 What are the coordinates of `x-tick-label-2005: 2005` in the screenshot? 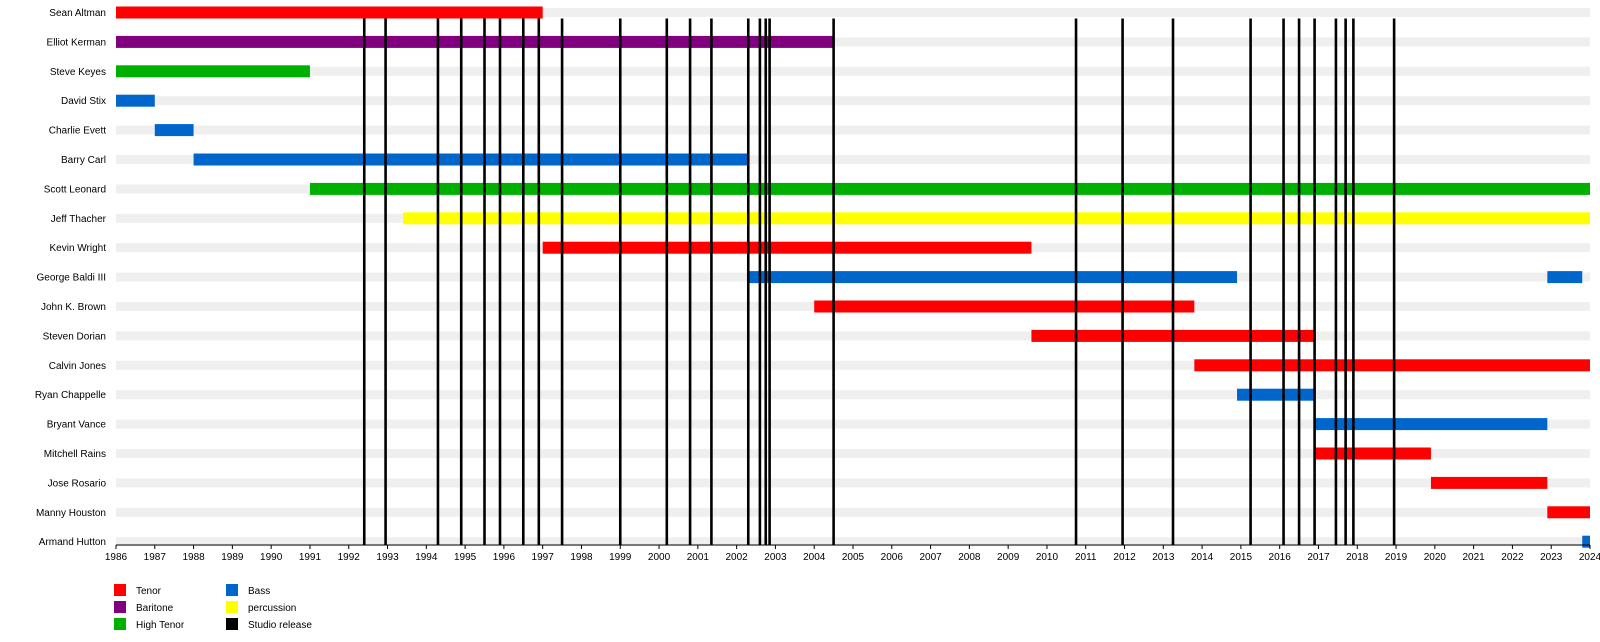 It's located at (853, 557).